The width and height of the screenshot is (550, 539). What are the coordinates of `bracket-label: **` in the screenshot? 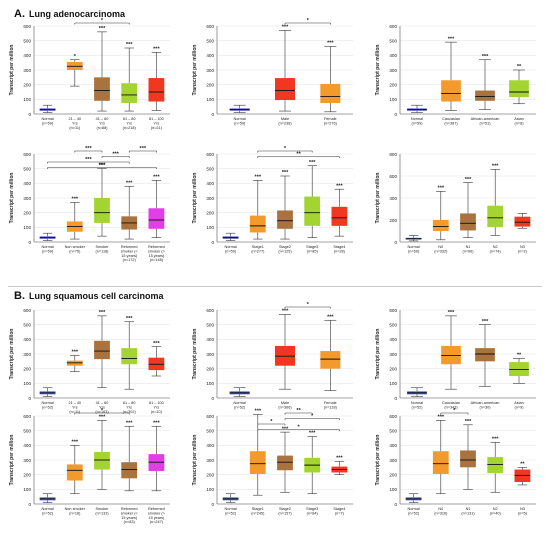 It's located at (298, 411).